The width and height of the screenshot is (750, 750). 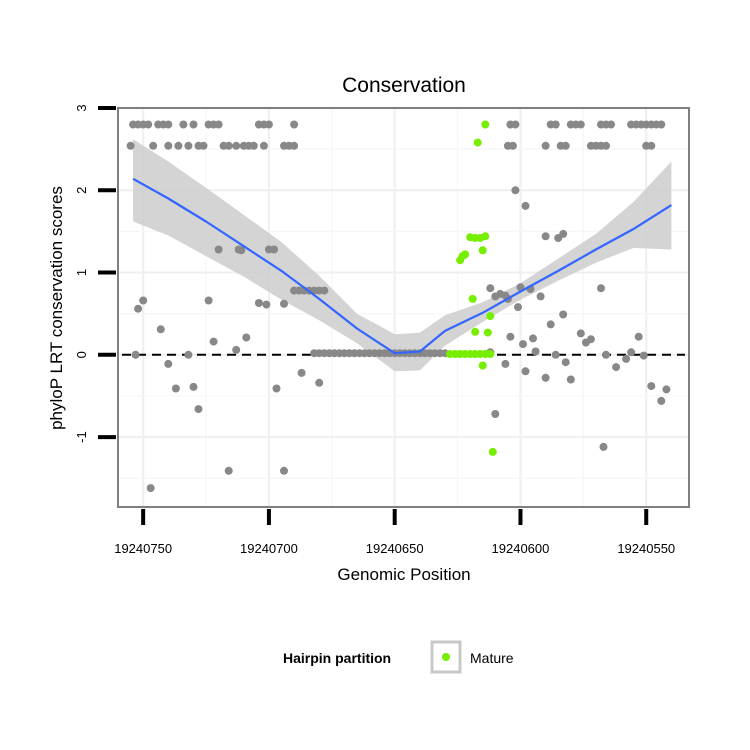 What do you see at coordinates (395, 548) in the screenshot?
I see `x-tick-label: 19240650` at bounding box center [395, 548].